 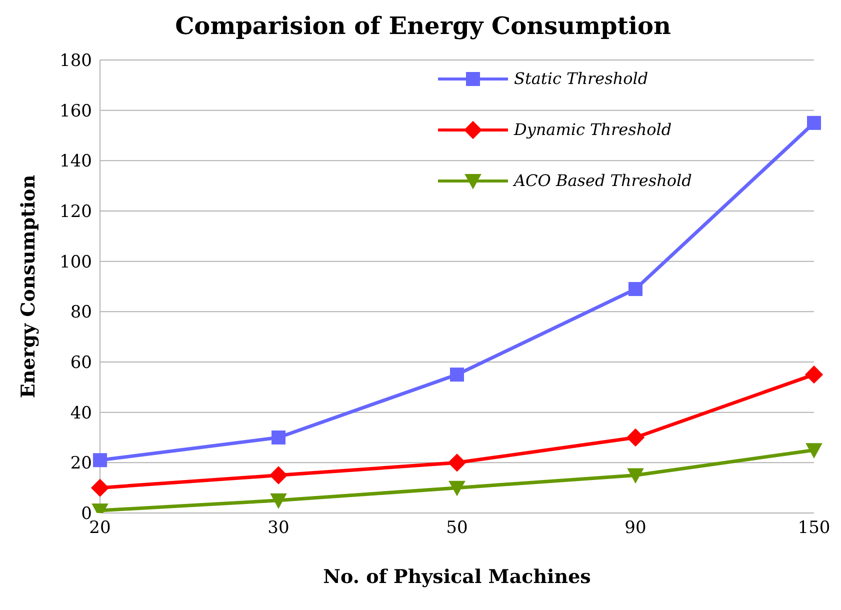 I want to click on y-tick-label: 160, so click(x=76, y=111).